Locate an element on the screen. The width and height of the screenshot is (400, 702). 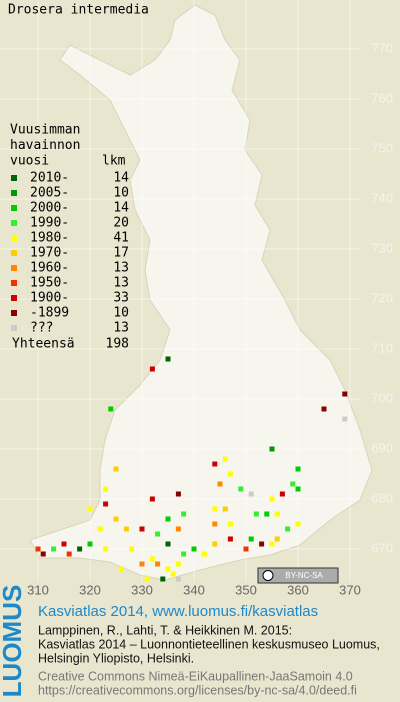
legend-label: 2010- is located at coordinates (49, 178).